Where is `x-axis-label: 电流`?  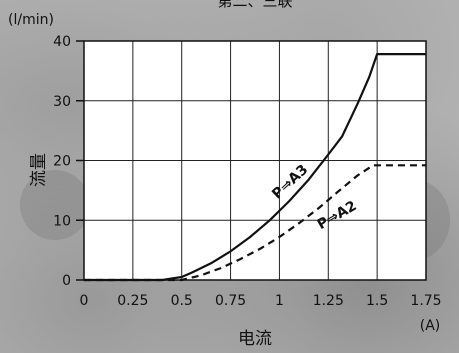 x-axis-label: 电流 is located at coordinates (255, 339).